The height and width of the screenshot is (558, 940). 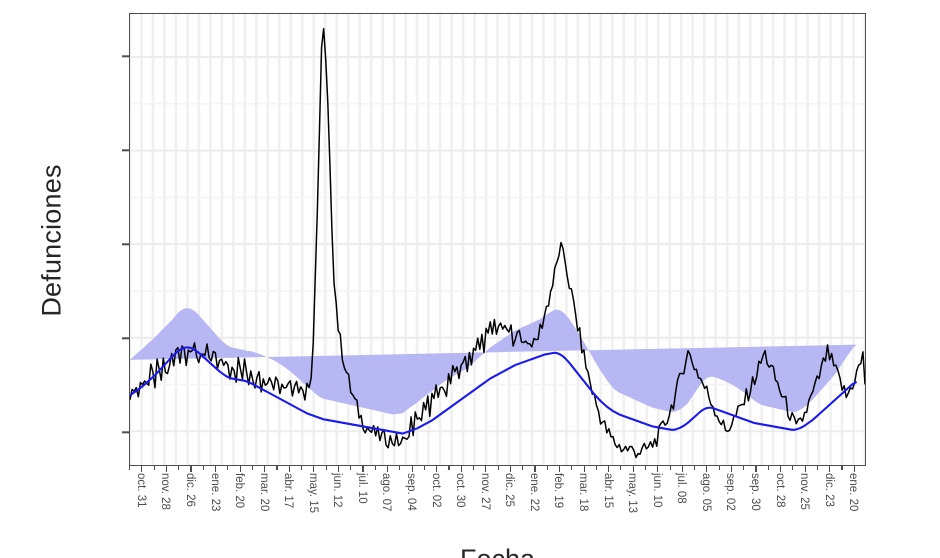 I want to click on x-tick-label: may. 15, so click(x=312, y=493).